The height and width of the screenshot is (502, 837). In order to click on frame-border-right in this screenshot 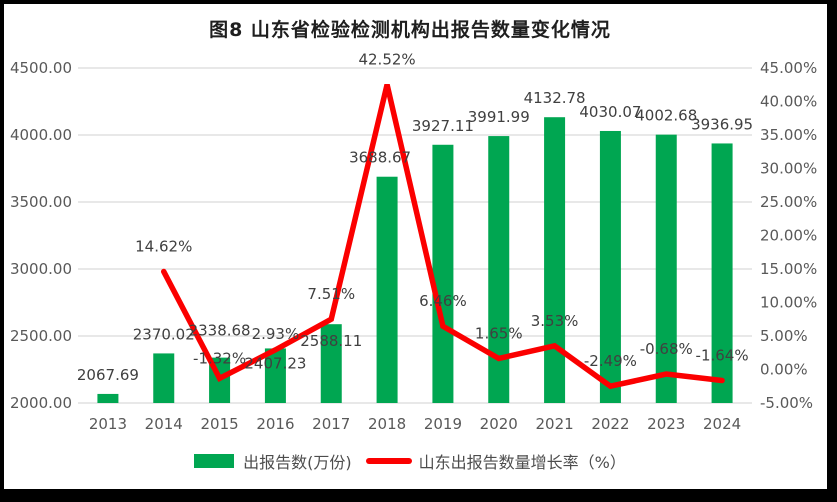, I will do `click(832, 251)`.